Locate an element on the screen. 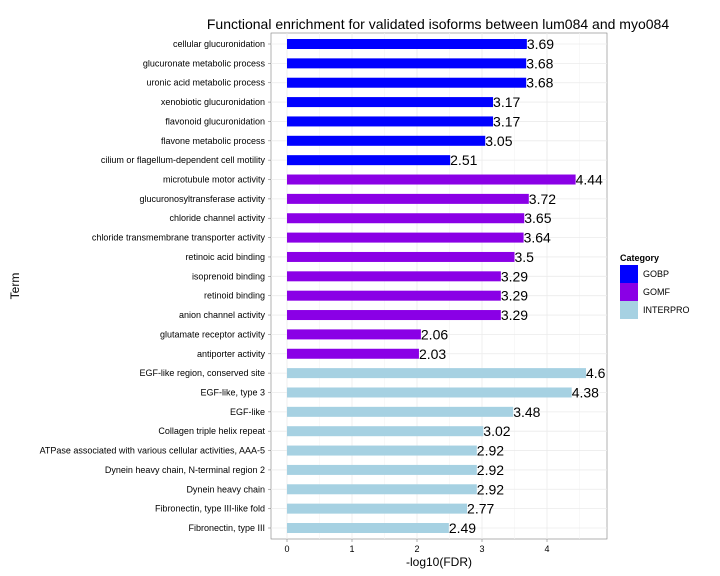  x-tick-label: 0 is located at coordinates (286, 549).